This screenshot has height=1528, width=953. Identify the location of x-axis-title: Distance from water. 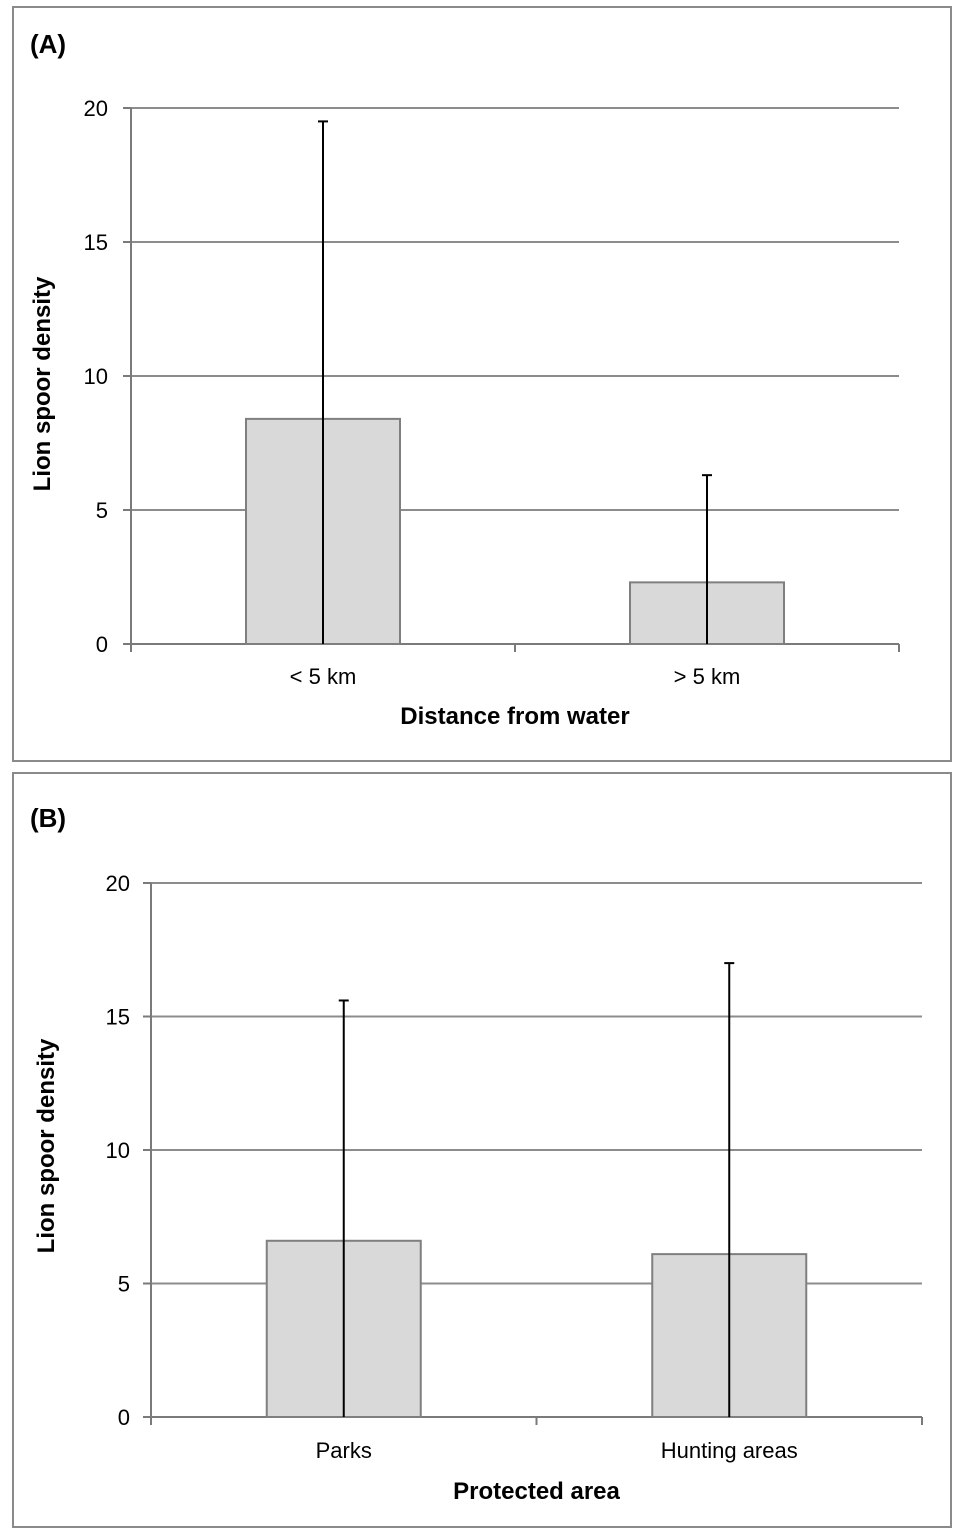
(514, 716).